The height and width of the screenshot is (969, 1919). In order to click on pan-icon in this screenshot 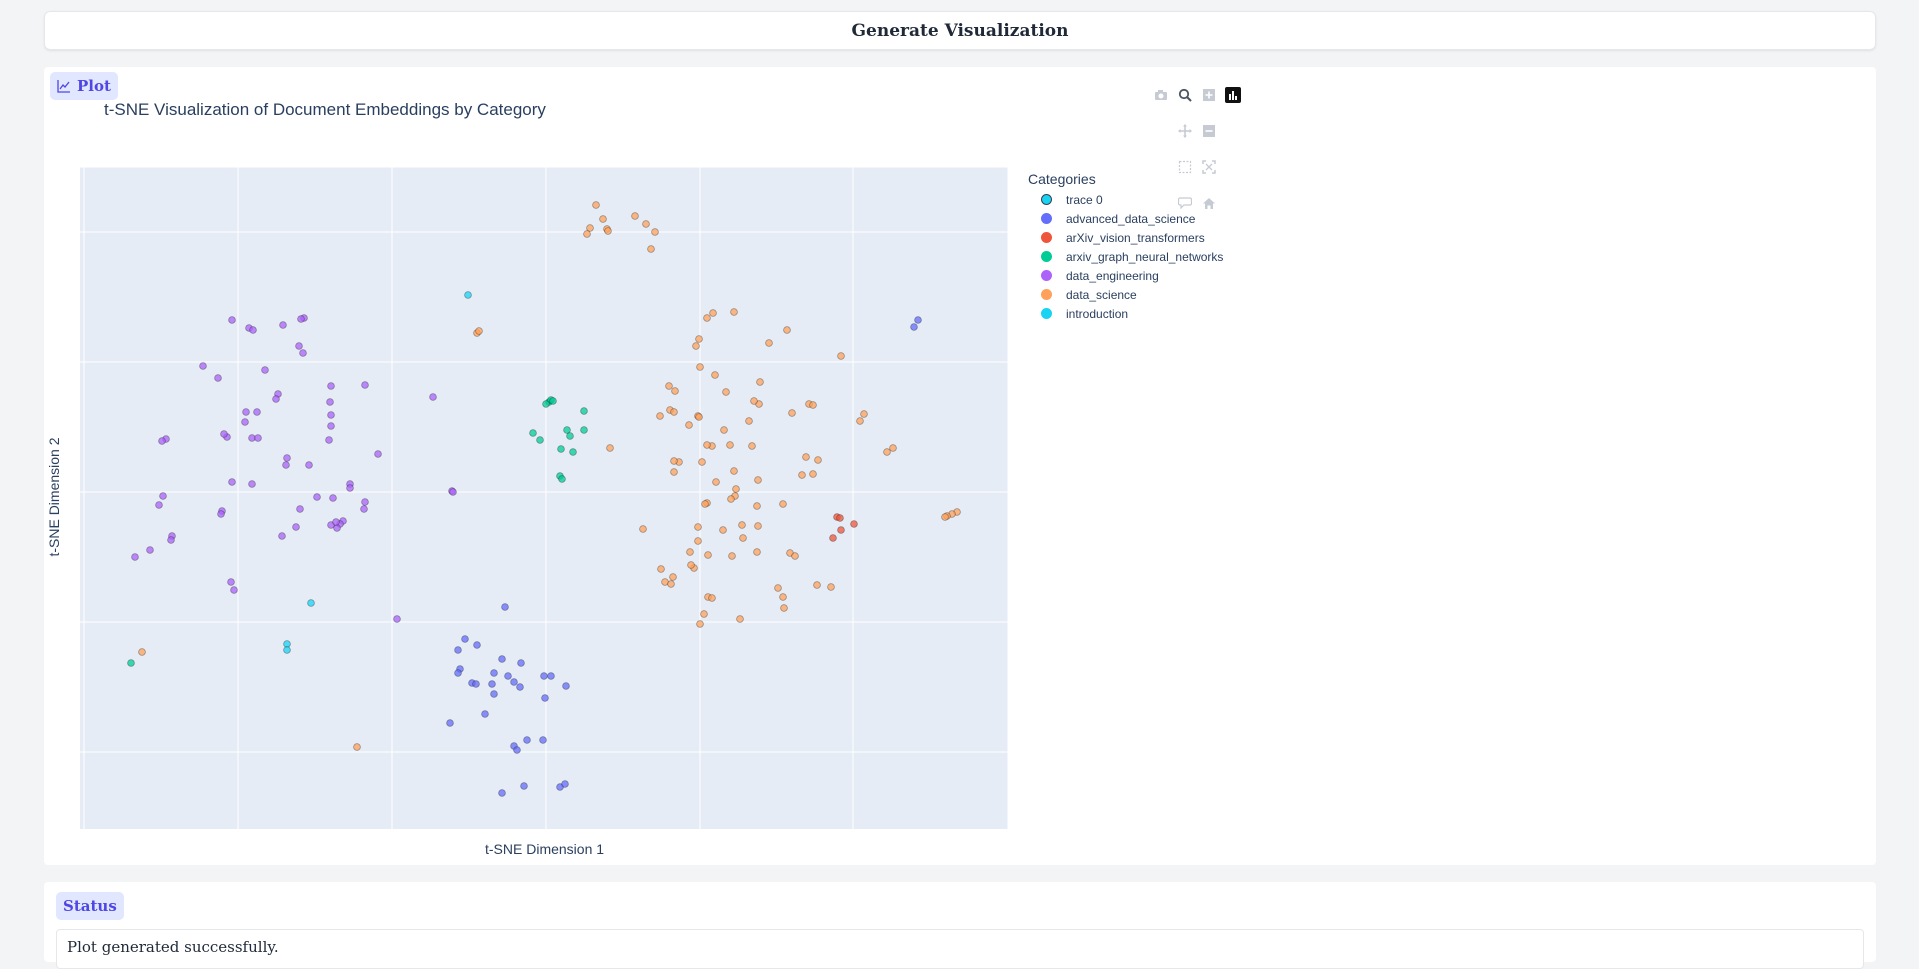, I will do `click(1185, 131)`.